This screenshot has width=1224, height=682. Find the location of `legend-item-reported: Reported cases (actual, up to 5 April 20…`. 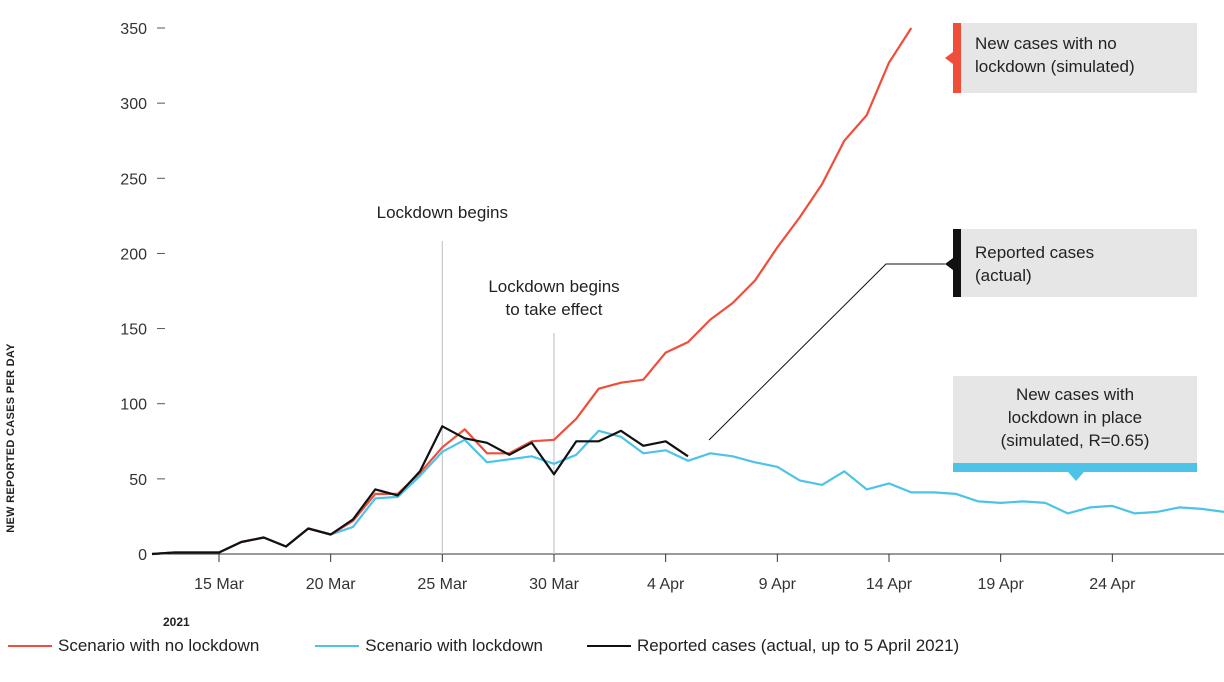

legend-item-reported: Reported cases (actual, up to 5 April 20… is located at coordinates (773, 646).